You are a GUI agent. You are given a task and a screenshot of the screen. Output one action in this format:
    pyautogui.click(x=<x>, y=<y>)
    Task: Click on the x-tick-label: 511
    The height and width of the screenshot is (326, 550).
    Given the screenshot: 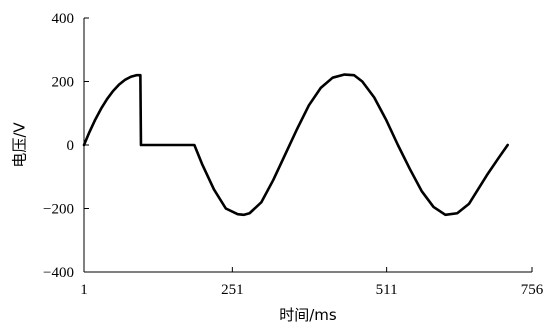 What is the action you would take?
    pyautogui.click(x=387, y=290)
    